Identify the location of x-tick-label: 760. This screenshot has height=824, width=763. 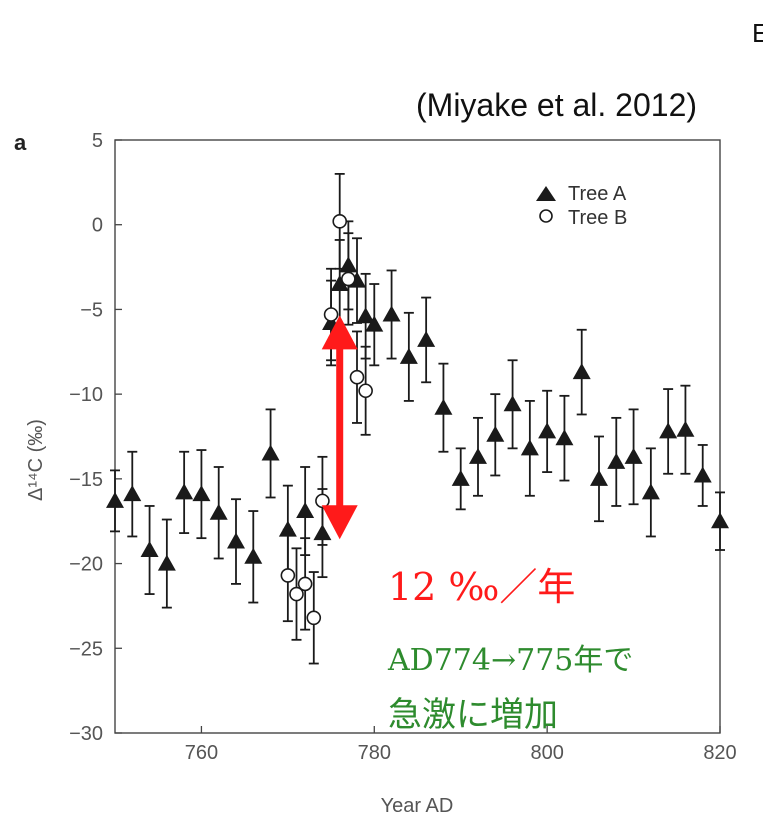
(201, 753).